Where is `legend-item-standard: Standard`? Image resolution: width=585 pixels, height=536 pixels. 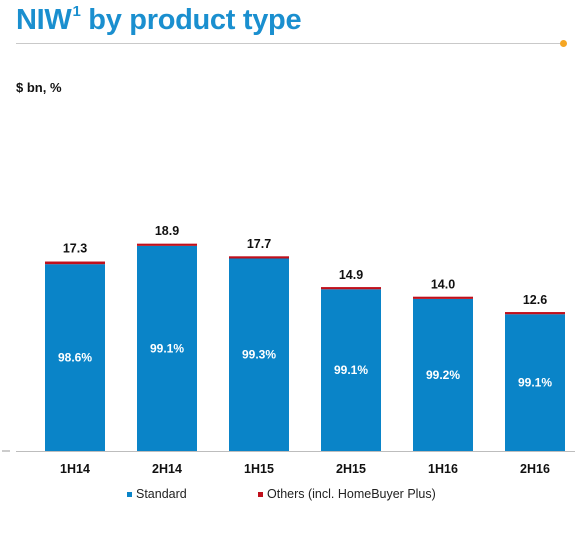 legend-item-standard: Standard is located at coordinates (157, 494).